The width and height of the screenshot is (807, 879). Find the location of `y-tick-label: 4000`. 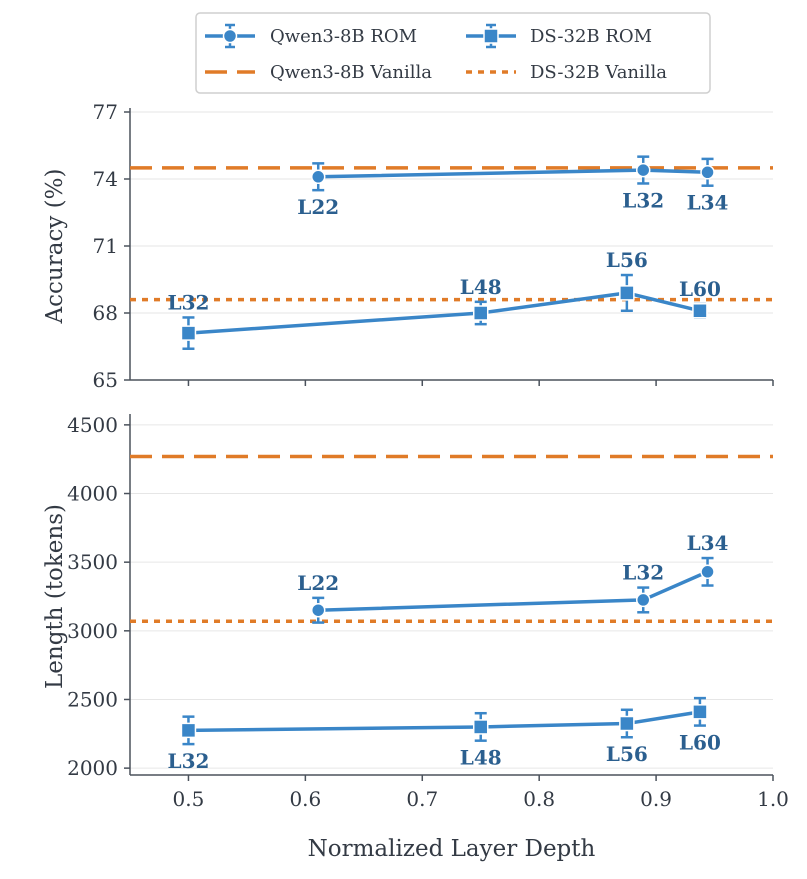

y-tick-label: 4000 is located at coordinates (92, 494).